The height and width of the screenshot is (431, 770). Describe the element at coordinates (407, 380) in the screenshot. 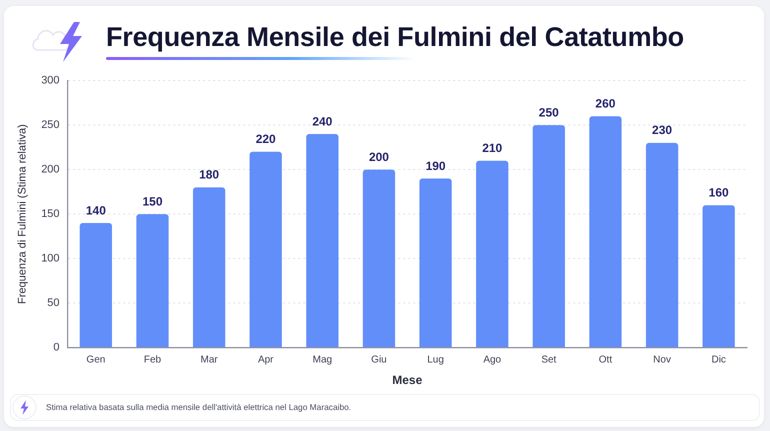

I see `x-axis-title: Mese` at that location.